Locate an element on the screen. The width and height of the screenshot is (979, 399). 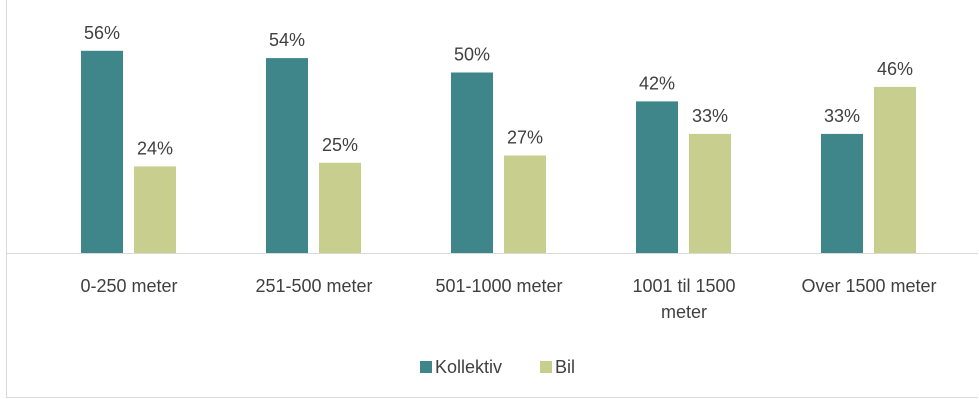
category-label-1: 251-500 meter is located at coordinates (313, 286).